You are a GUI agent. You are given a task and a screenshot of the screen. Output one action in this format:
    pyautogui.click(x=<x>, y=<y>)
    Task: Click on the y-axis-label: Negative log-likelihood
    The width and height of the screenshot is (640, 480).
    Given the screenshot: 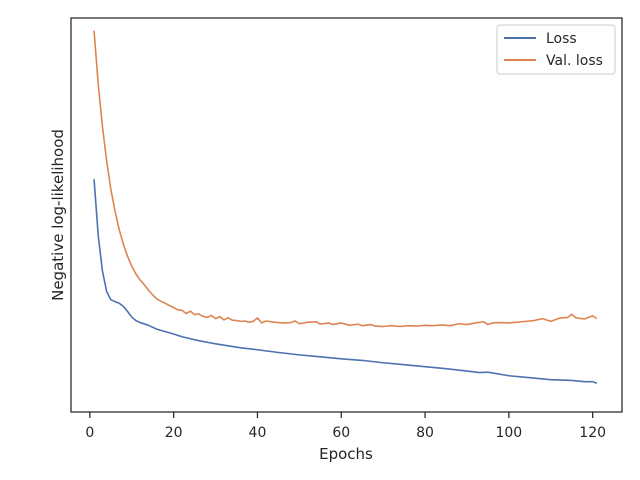 What is the action you would take?
    pyautogui.click(x=58, y=215)
    